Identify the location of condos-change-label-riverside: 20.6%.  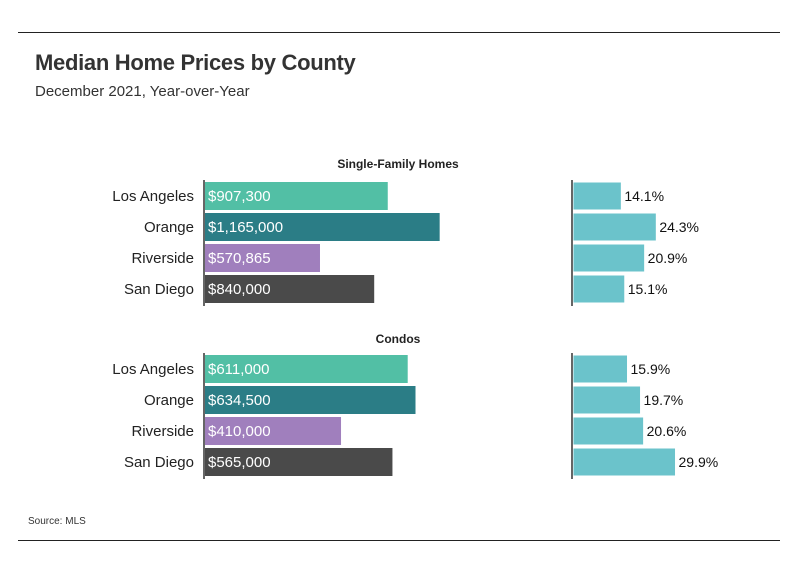
(667, 431).